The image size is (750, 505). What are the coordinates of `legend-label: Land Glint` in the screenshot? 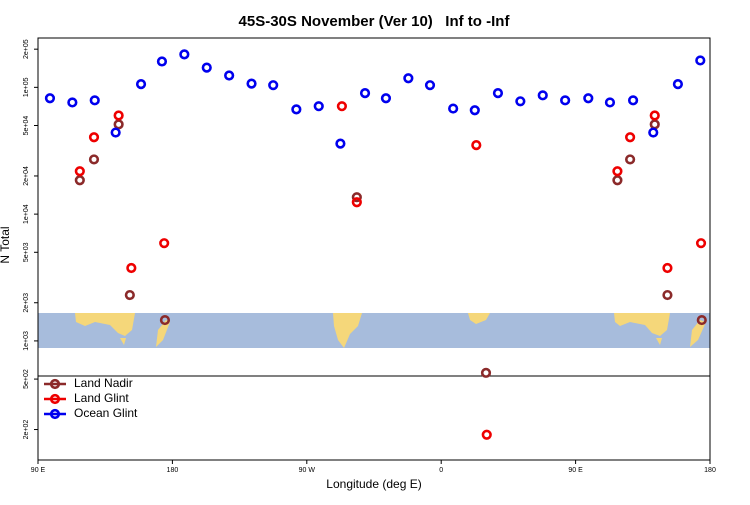 It's located at (101, 398).